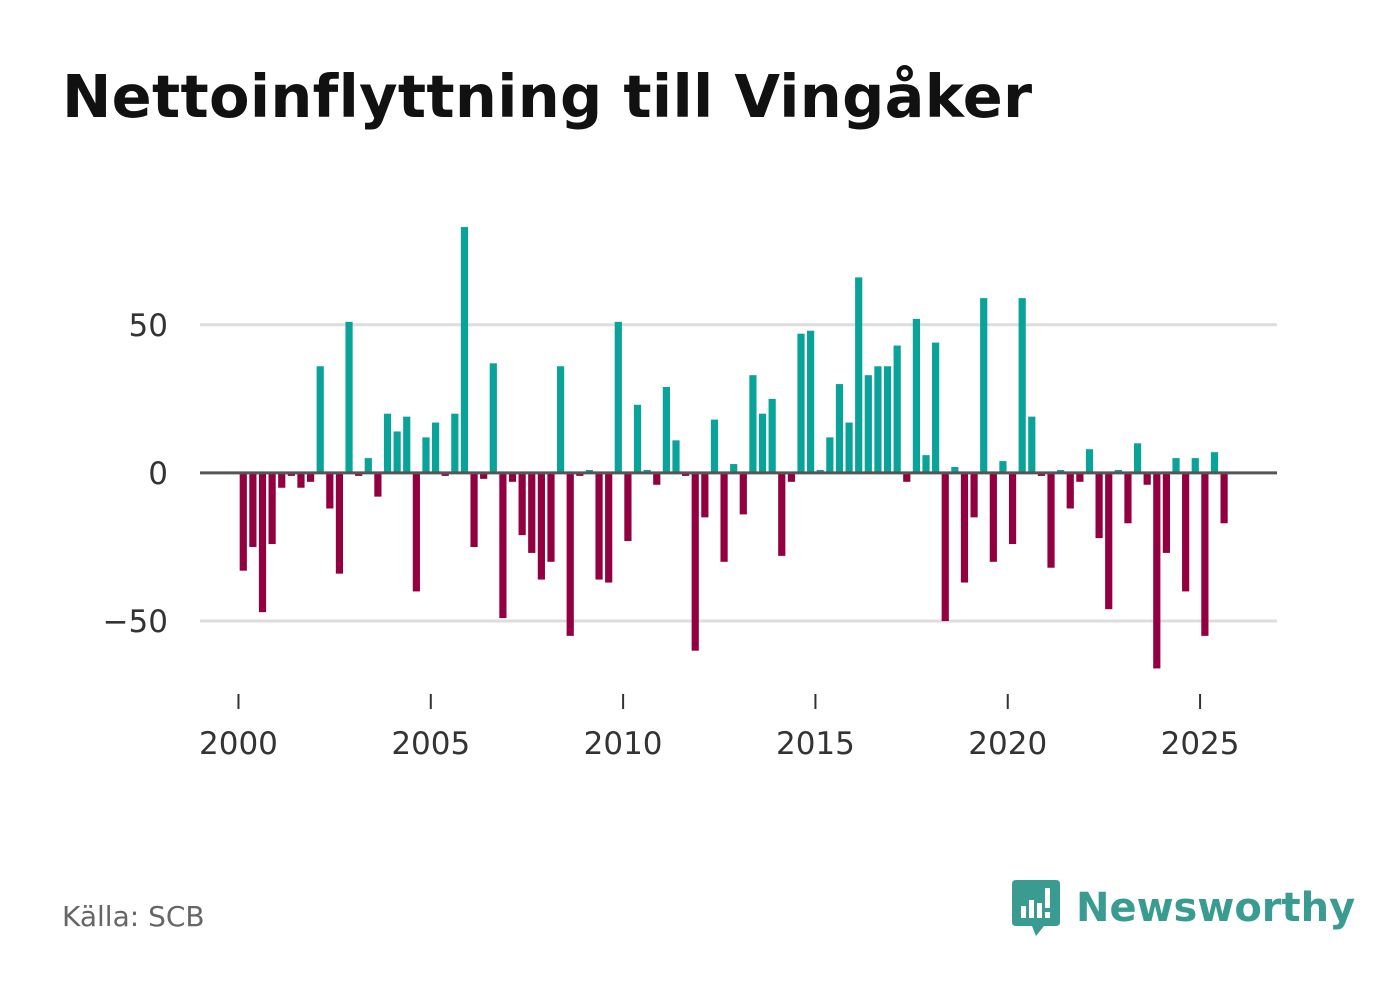  Describe the element at coordinates (430, 744) in the screenshot. I see `x-tick-label: 2005` at that location.